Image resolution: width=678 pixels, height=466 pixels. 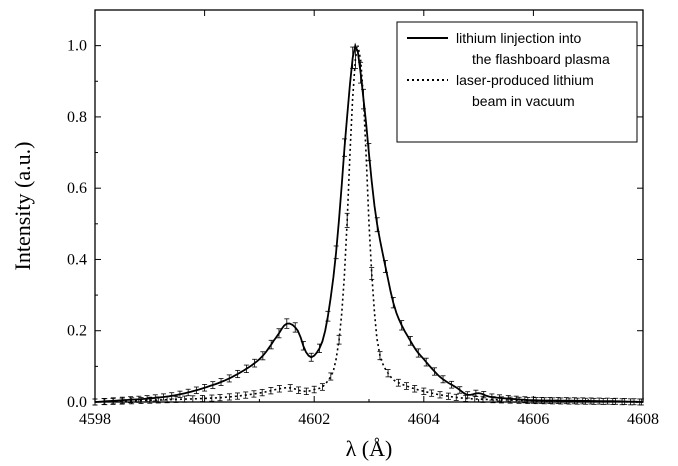 I want to click on x-tick-label: 4608, so click(x=643, y=419).